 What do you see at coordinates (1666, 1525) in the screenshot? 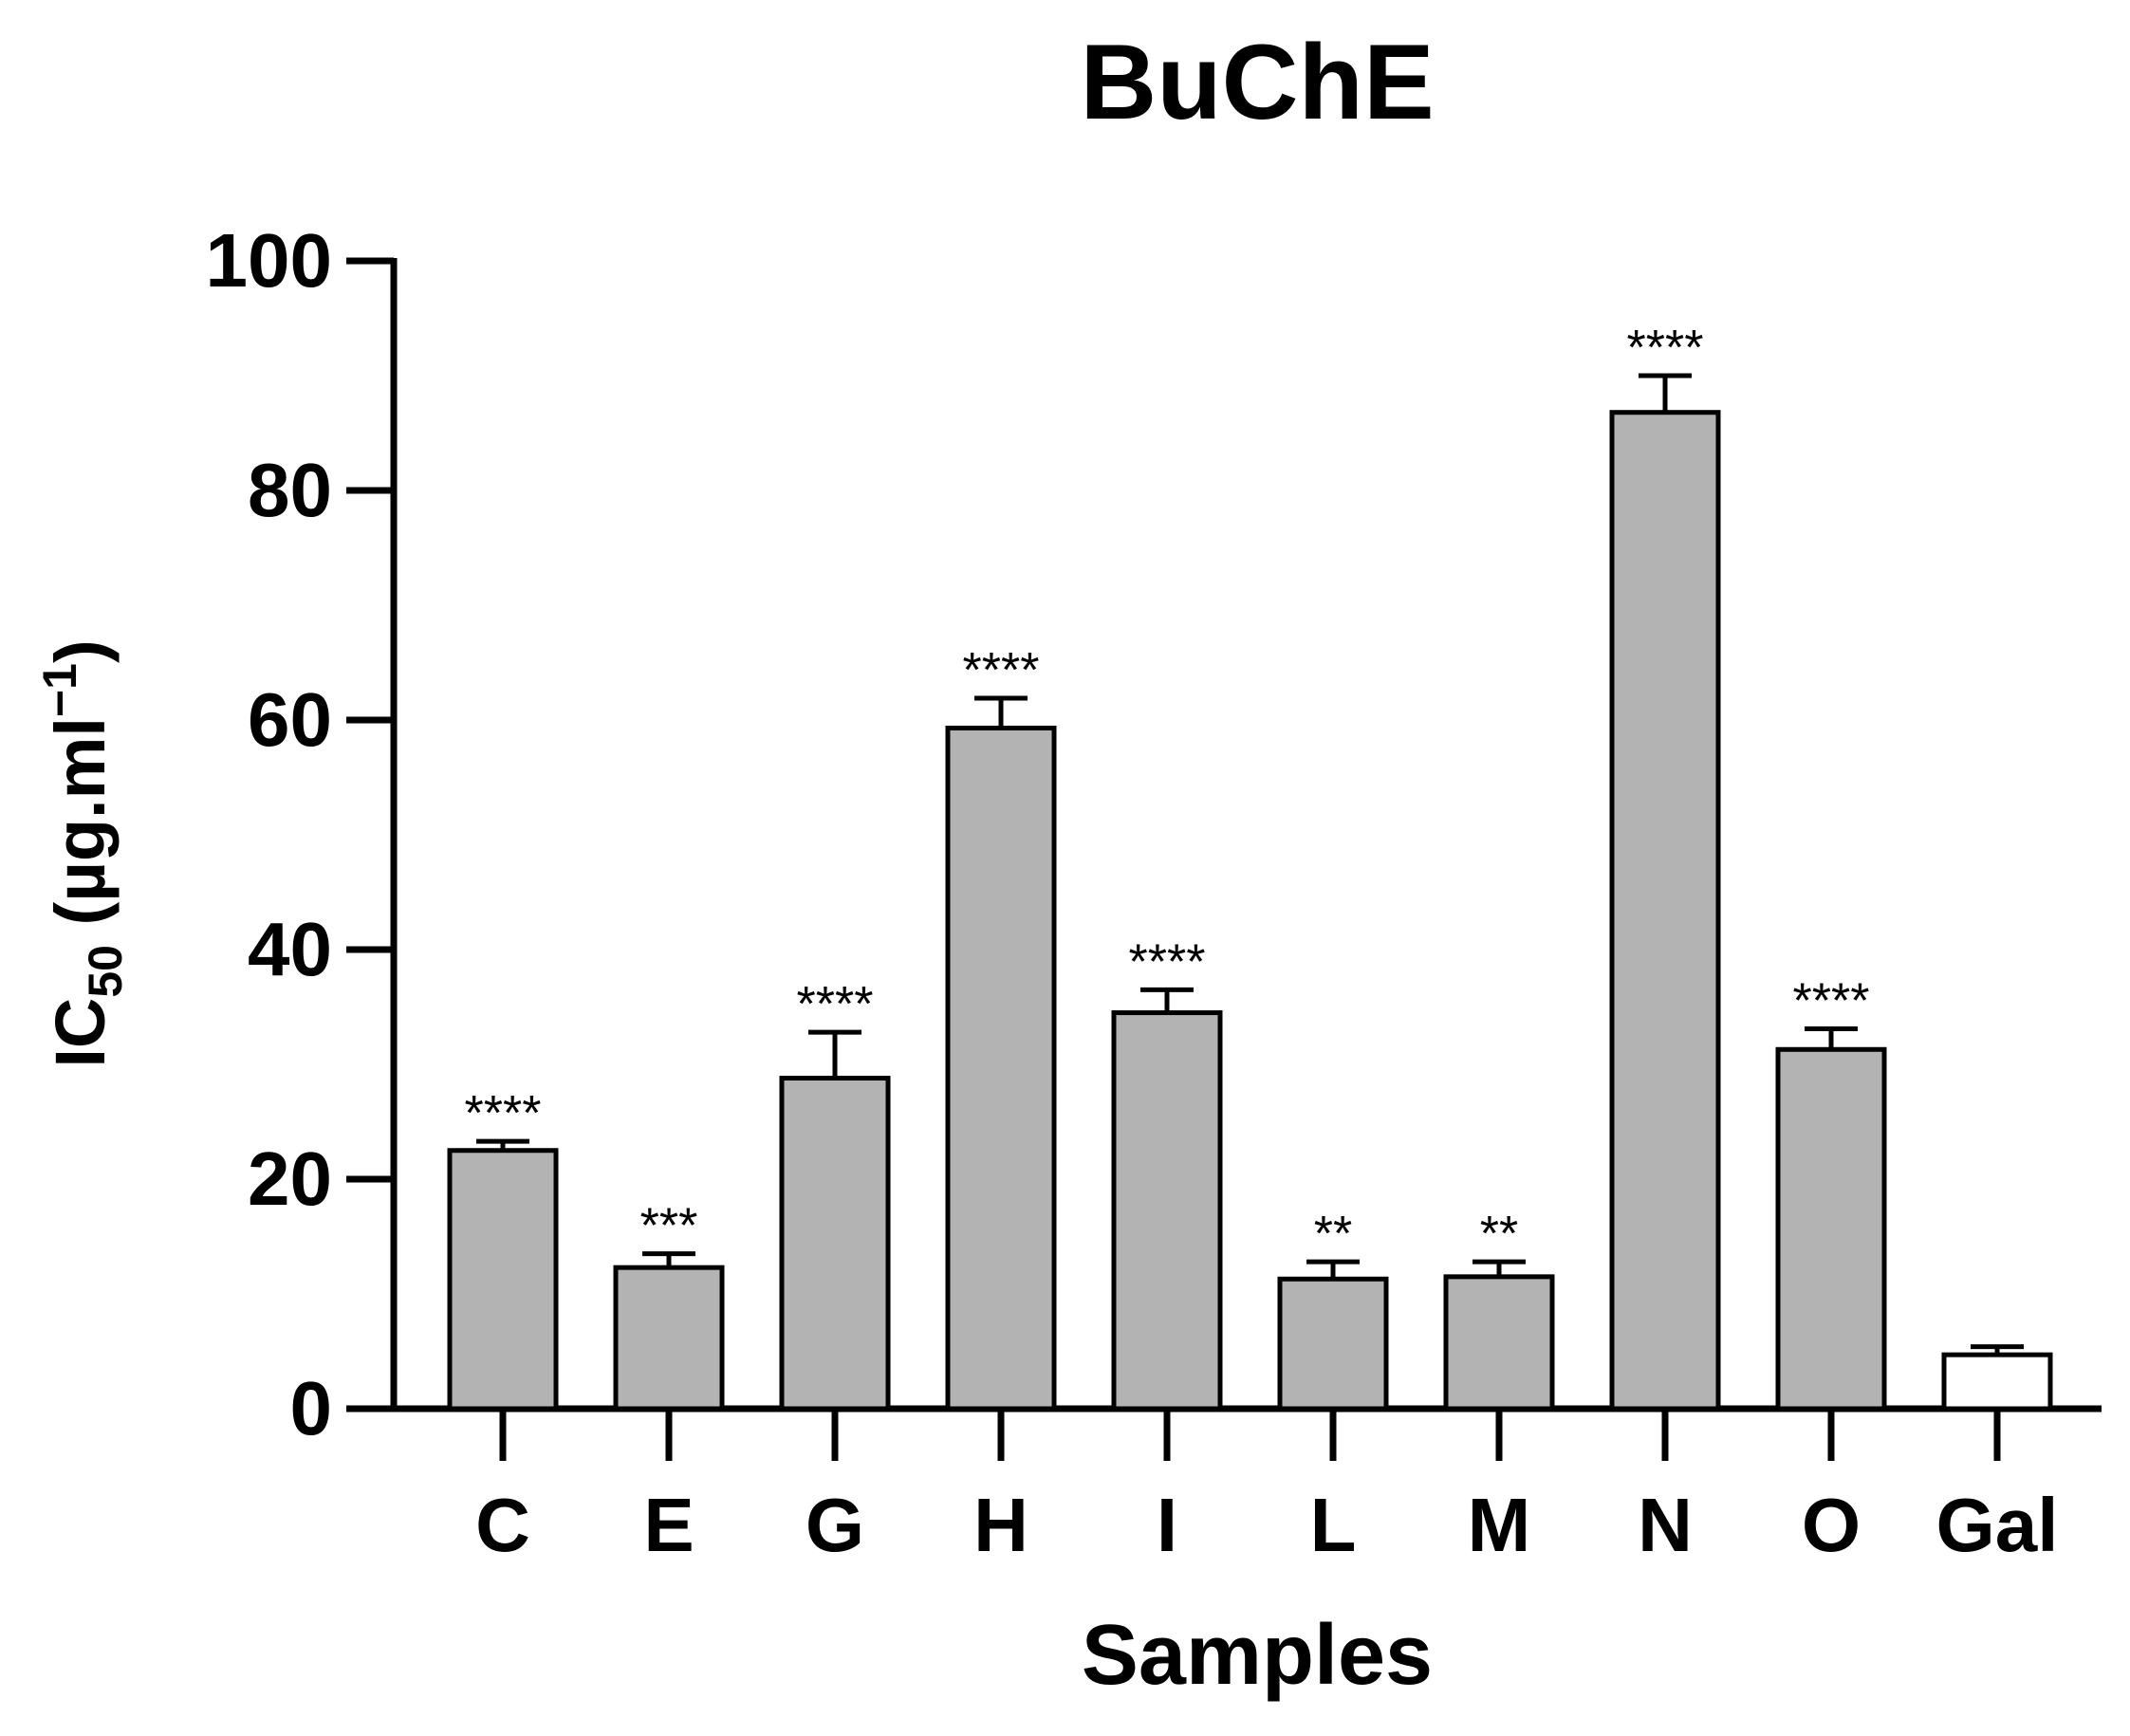
I see `x-tick-label: N` at bounding box center [1666, 1525].